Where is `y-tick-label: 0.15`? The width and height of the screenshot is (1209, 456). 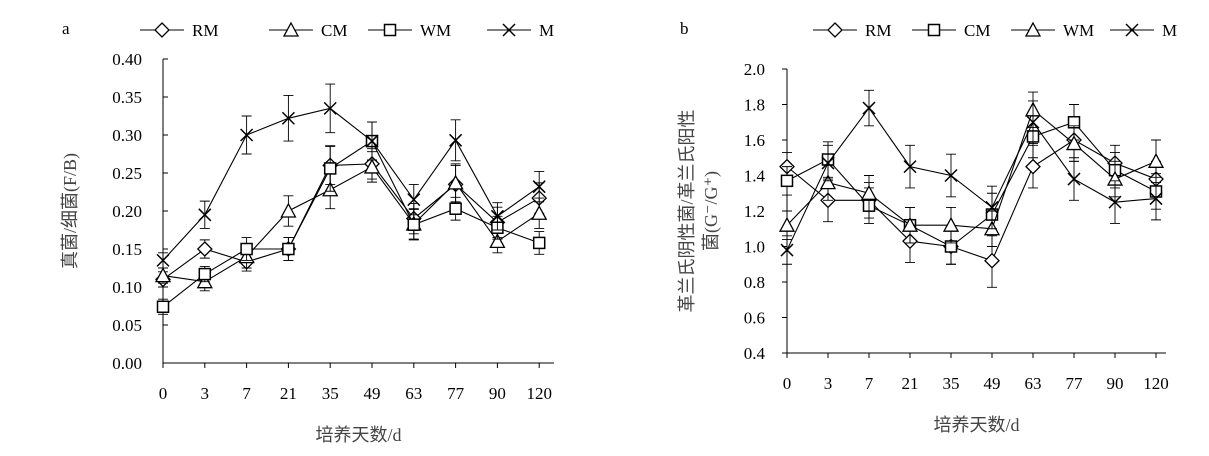 y-tick-label: 0.15 is located at coordinates (127, 249).